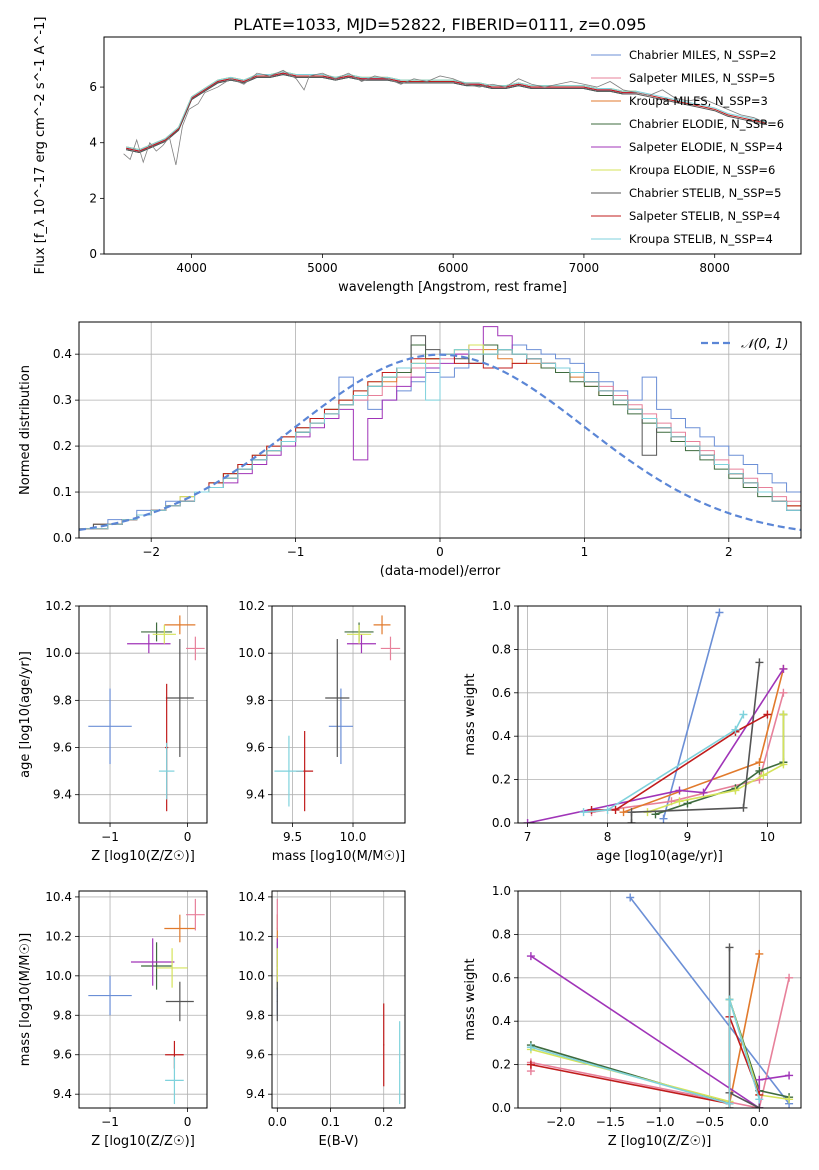 The width and height of the screenshot is (819, 1170). What do you see at coordinates (338, 1001) in the screenshot?
I see `ebv-mass-plot-area` at bounding box center [338, 1001].